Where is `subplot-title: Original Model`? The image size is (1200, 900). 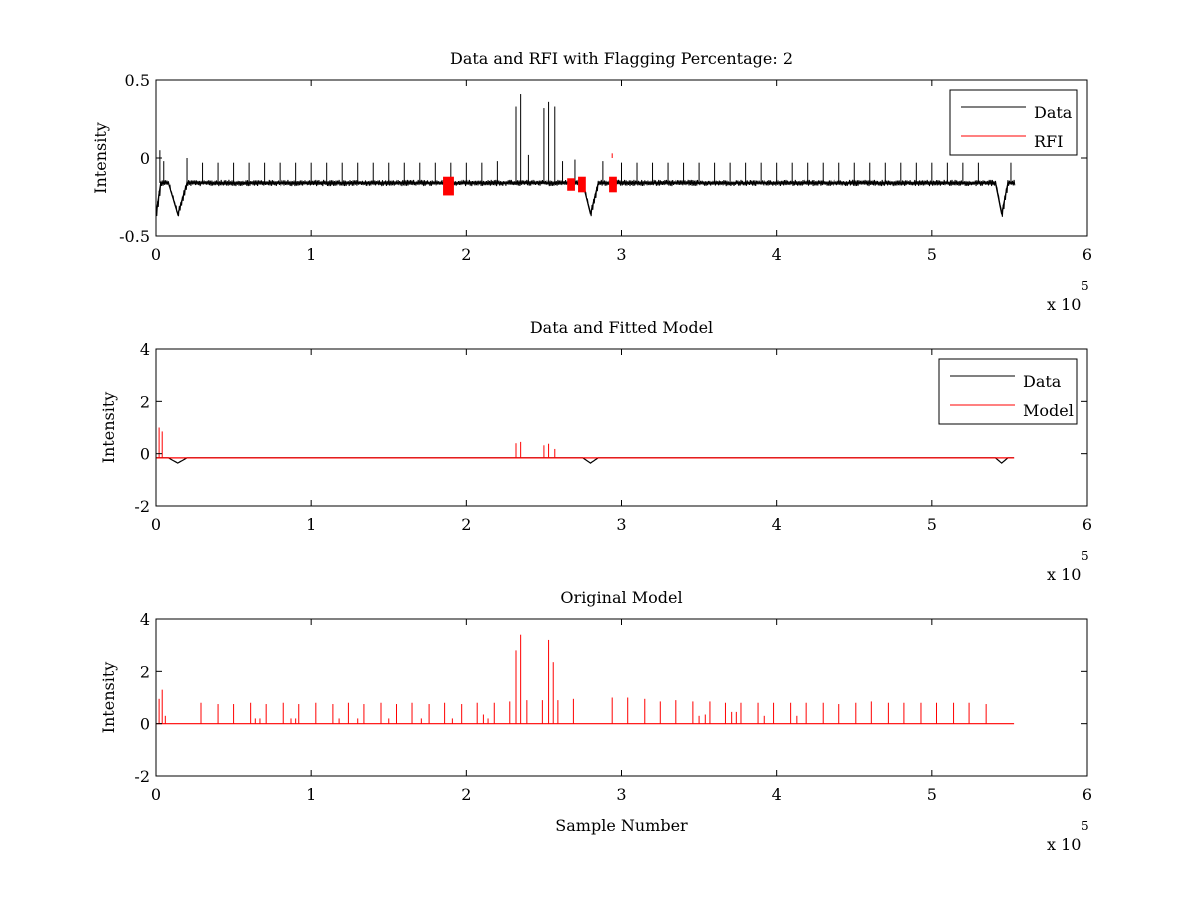
subplot-title: Original Model is located at coordinates (621, 597).